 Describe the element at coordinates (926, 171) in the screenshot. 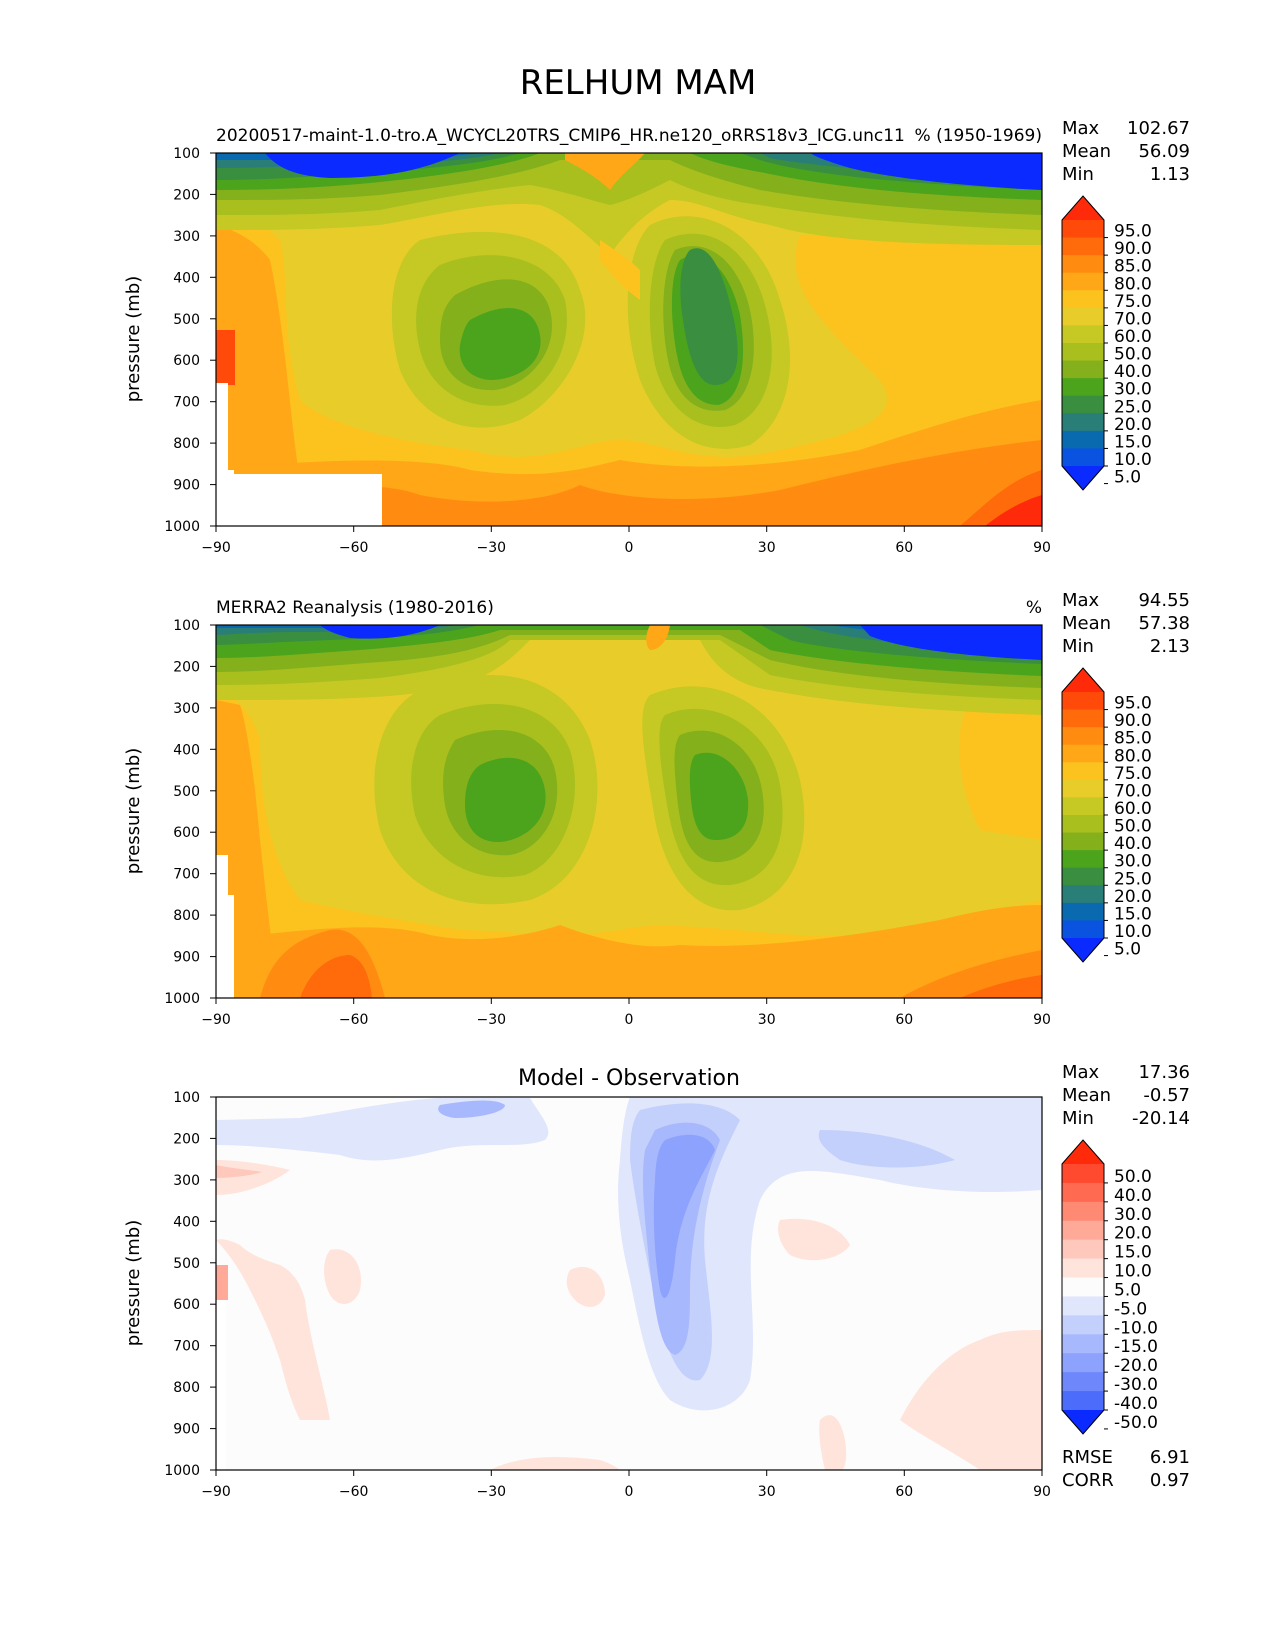

I see `contour-fill-5-east` at that location.